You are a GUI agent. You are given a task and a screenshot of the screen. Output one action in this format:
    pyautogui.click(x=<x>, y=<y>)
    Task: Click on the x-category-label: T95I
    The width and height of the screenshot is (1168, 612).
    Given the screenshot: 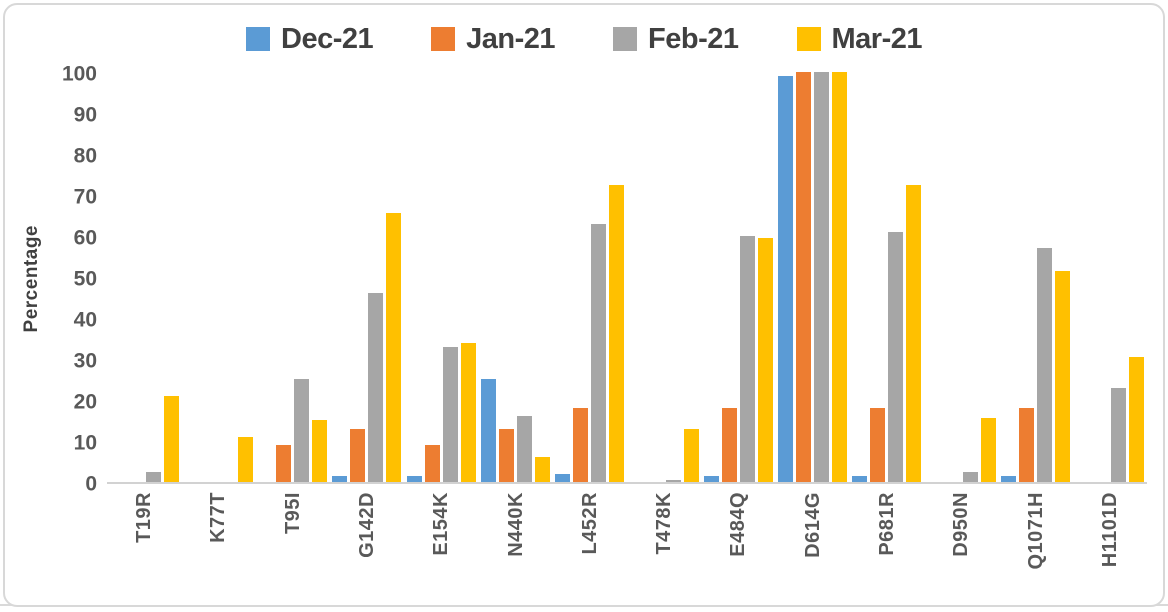 What is the action you would take?
    pyautogui.click(x=292, y=513)
    